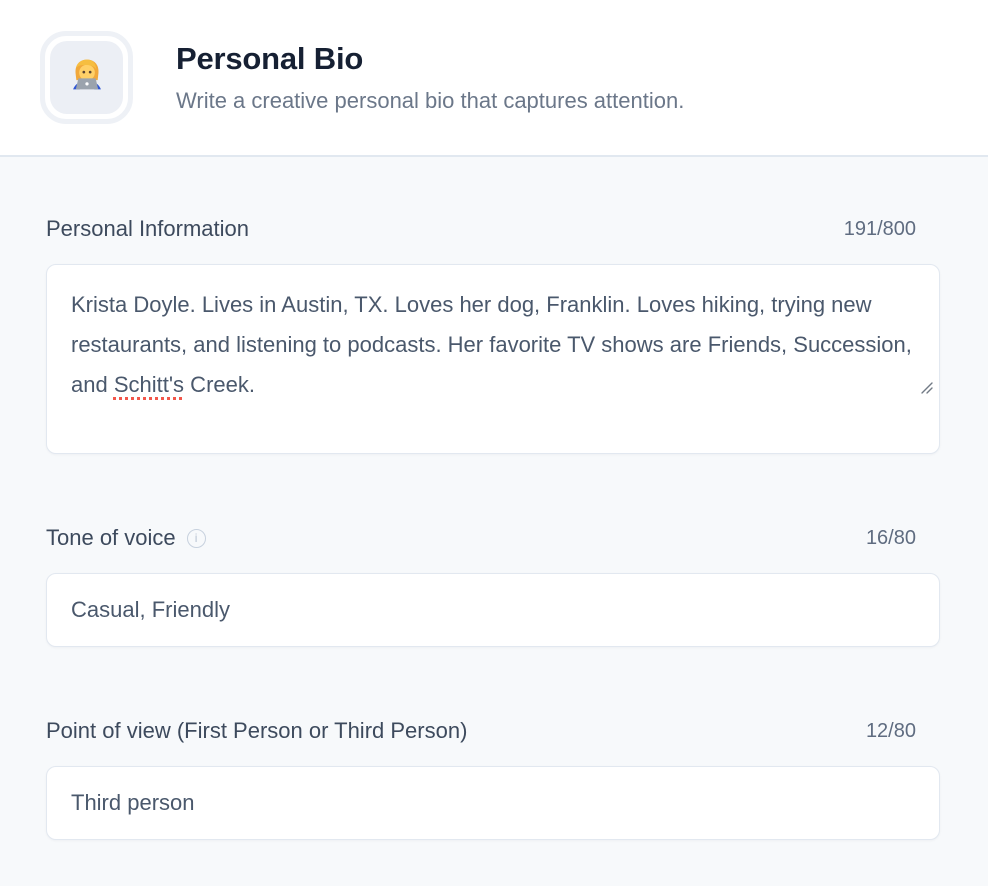 The width and height of the screenshot is (988, 886). What do you see at coordinates (149, 384) in the screenshot?
I see `misspelled-word: Schitt's` at bounding box center [149, 384].